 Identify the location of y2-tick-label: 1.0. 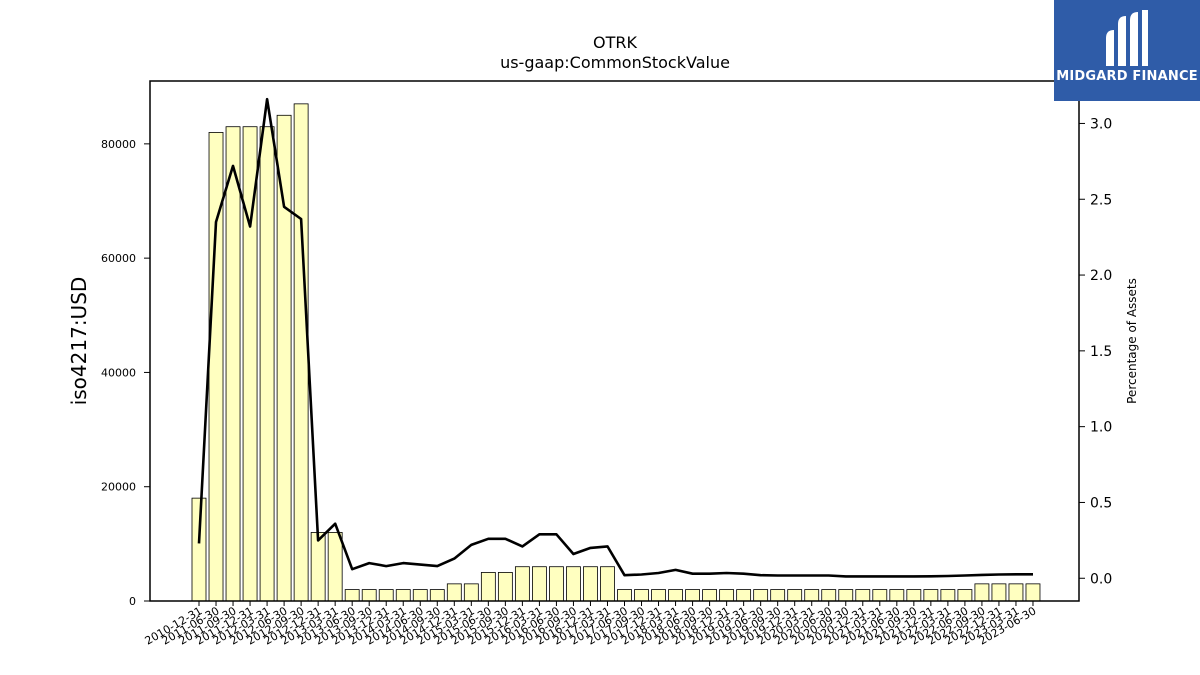
(1101, 428).